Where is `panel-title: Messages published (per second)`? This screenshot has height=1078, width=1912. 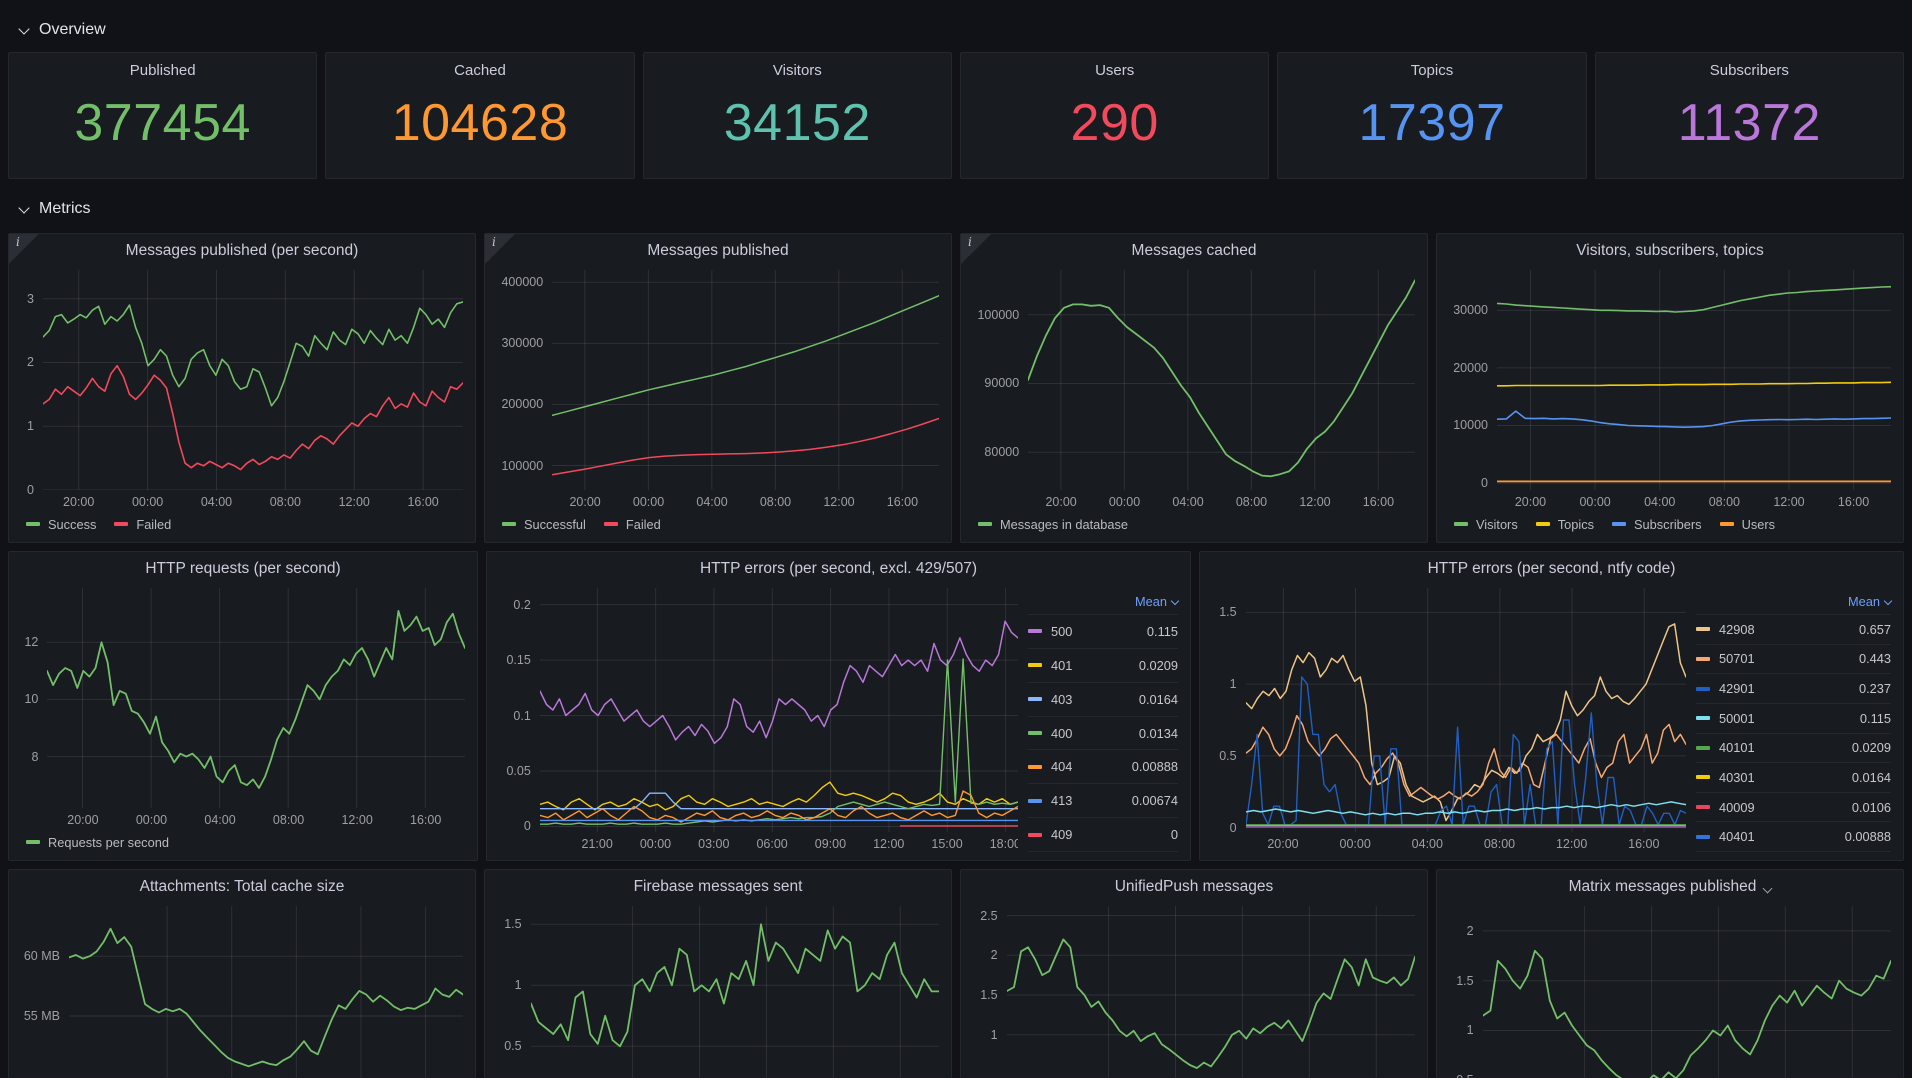 panel-title: Messages published (per second) is located at coordinates (242, 251).